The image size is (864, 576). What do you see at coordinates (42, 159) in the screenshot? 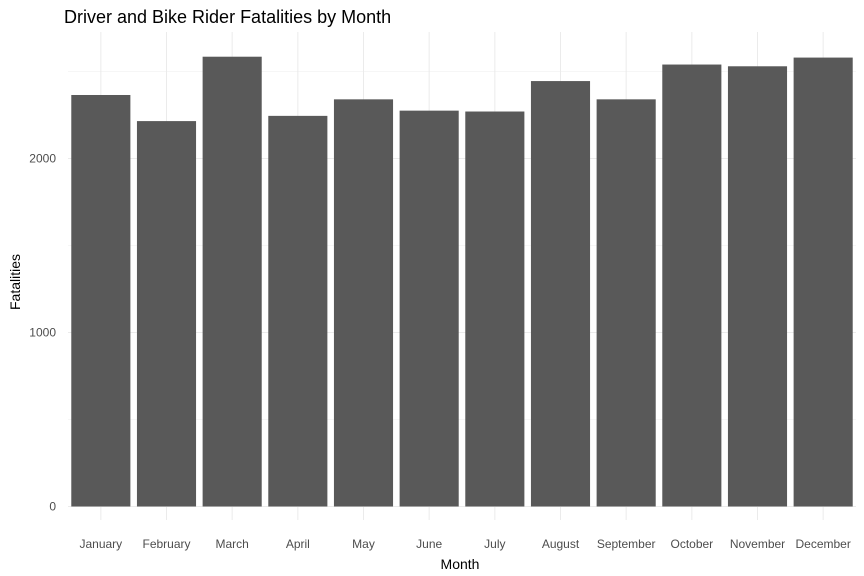
I see `y-tick-label: 2000` at bounding box center [42, 159].